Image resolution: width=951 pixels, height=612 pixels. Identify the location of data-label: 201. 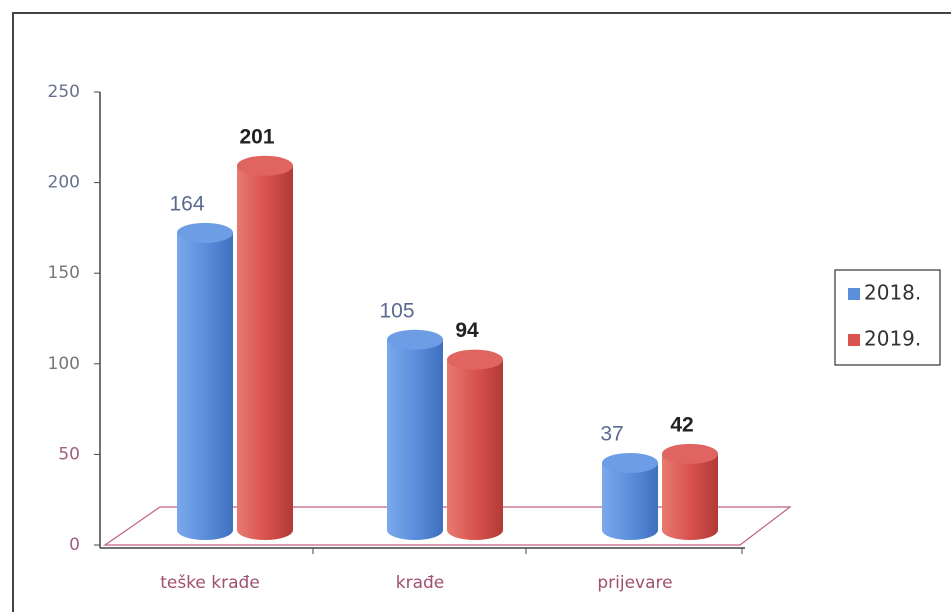
(256, 136).